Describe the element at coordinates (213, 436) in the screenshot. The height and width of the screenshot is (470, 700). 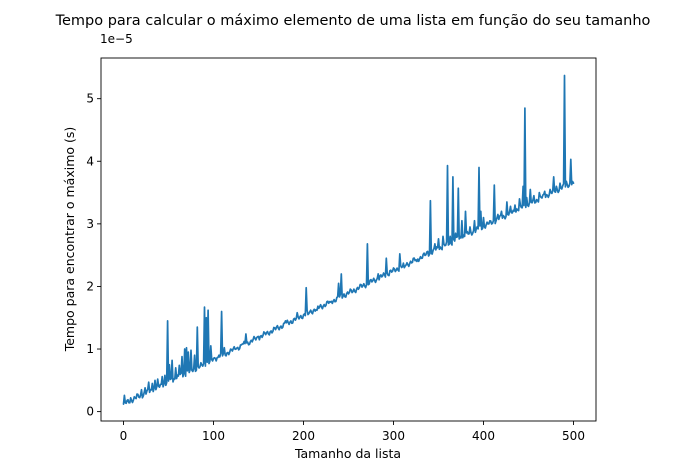
I see `x-tick-label: 100` at that location.